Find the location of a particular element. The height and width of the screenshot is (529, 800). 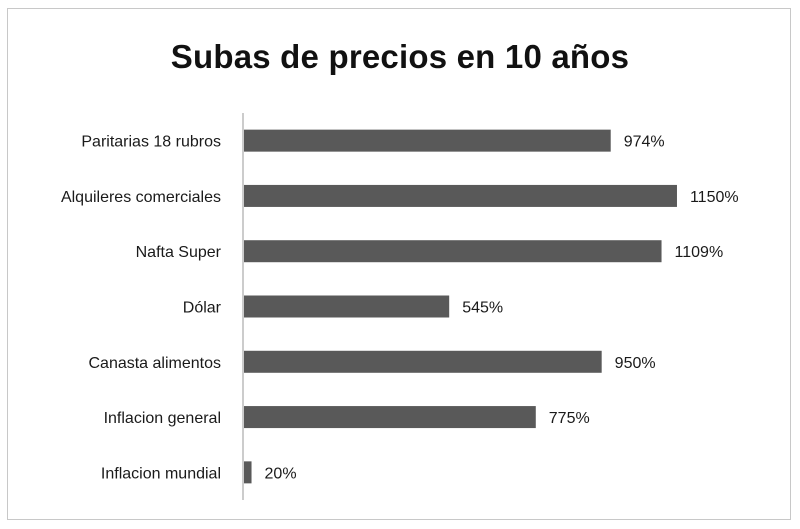

category-label: Dólar is located at coordinates (202, 308).